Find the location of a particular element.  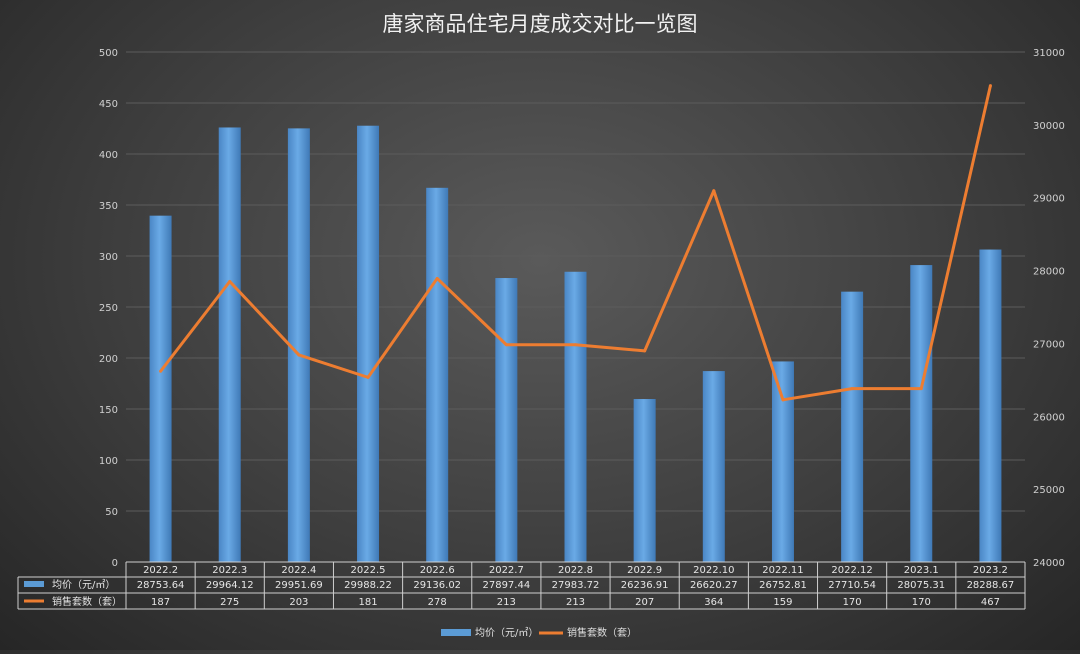

right-axis-tick-label: 31000 is located at coordinates (1049, 53).